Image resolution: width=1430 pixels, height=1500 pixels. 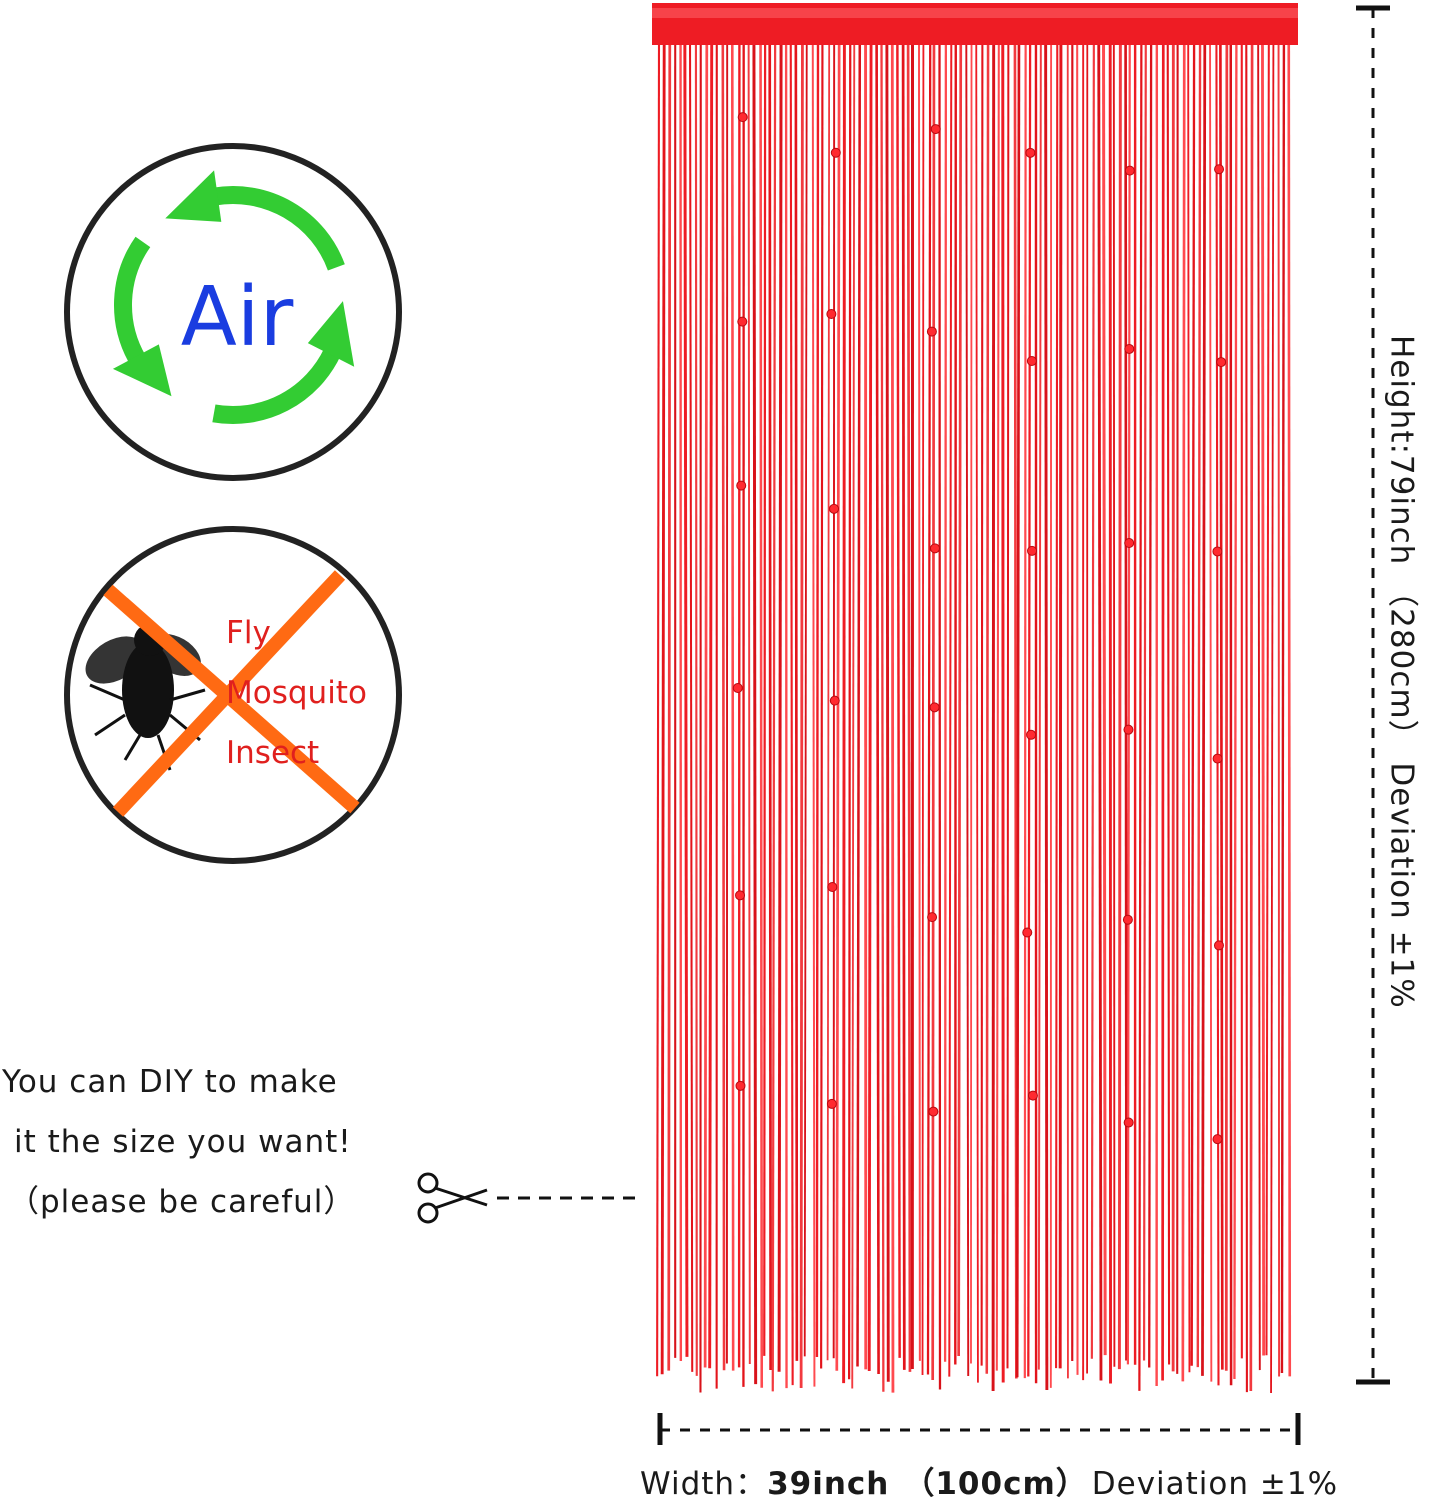 What do you see at coordinates (995, 1483) in the screenshot?
I see `width-cm: （100cm）` at bounding box center [995, 1483].